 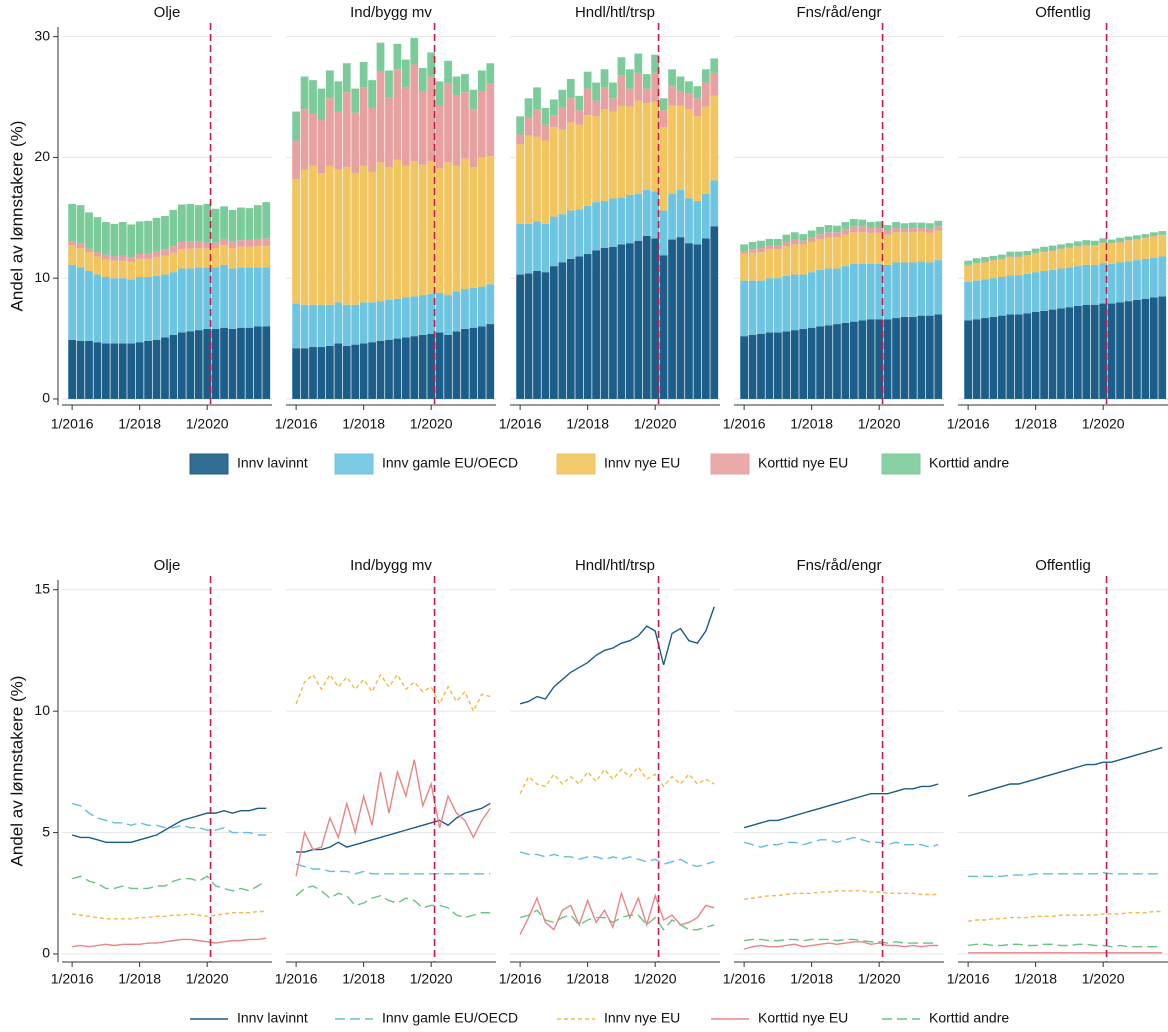 I want to click on y-tick-label: 10, so click(x=42, y=277).